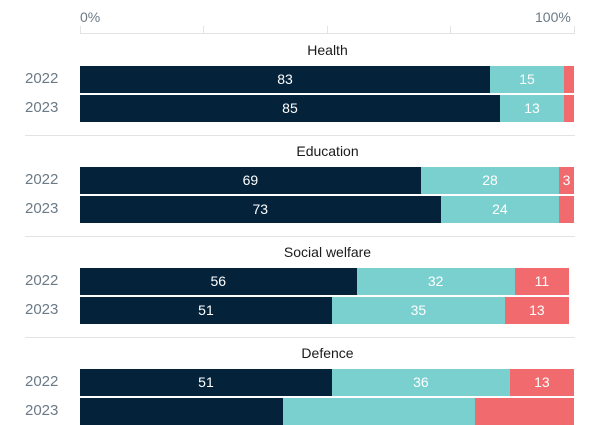 Image resolution: width=600 pixels, height=425 pixels. I want to click on axis-min-label: 0%, so click(90, 17).